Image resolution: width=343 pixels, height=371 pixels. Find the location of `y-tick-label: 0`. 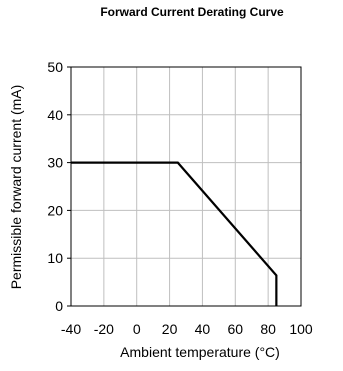

y-tick-label: 0 is located at coordinates (59, 306).